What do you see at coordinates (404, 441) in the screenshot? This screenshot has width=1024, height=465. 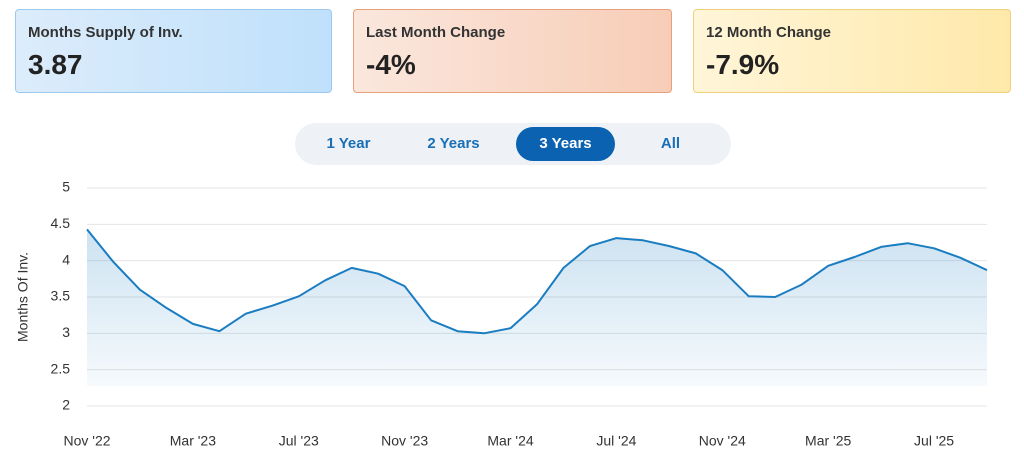 I see `x-tick-label: Nov '23` at bounding box center [404, 441].